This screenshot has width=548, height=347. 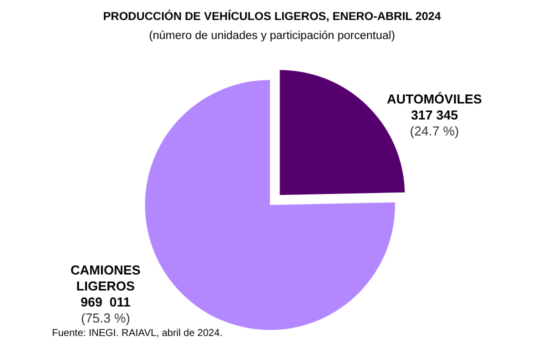 I want to click on slice-label: CAMIONES LIGEROS, so click(x=105, y=278).